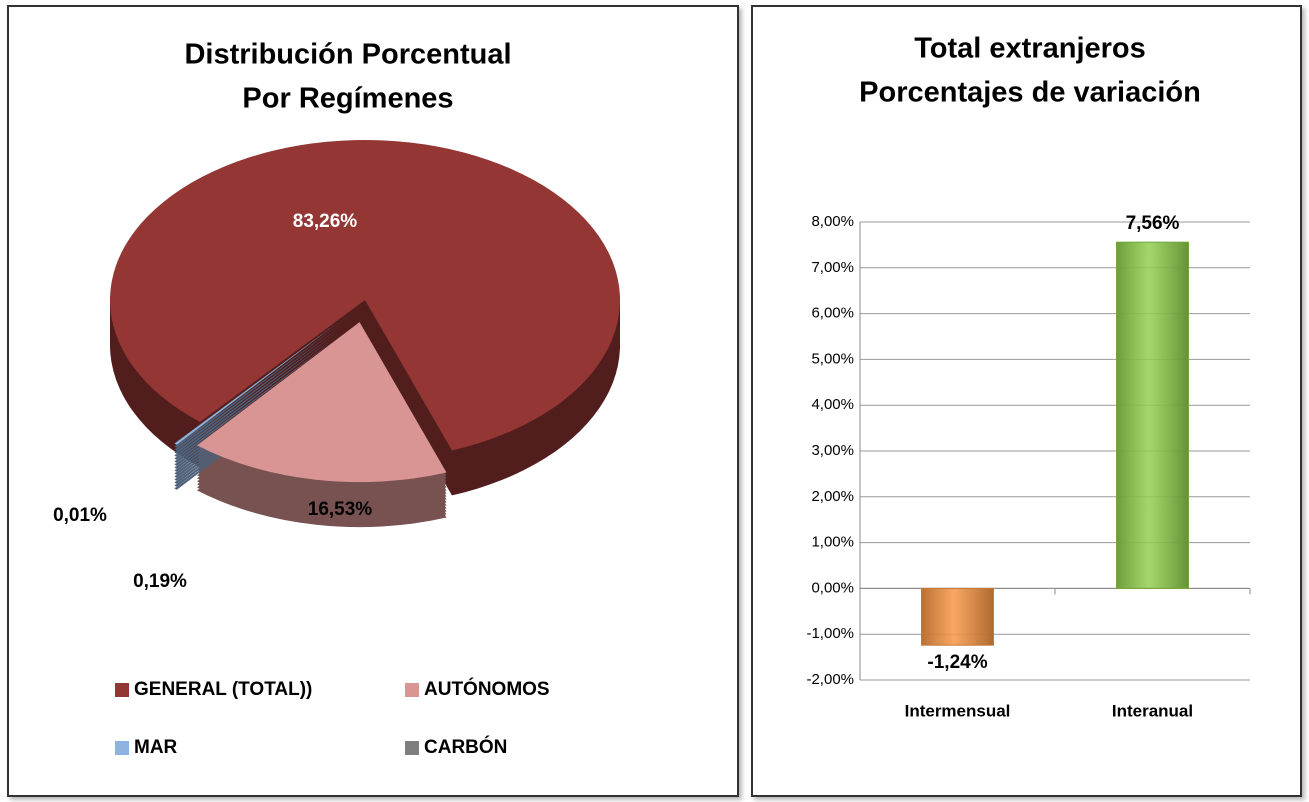  What do you see at coordinates (80, 515) in the screenshot?
I see `data-label: 0,01%` at bounding box center [80, 515].